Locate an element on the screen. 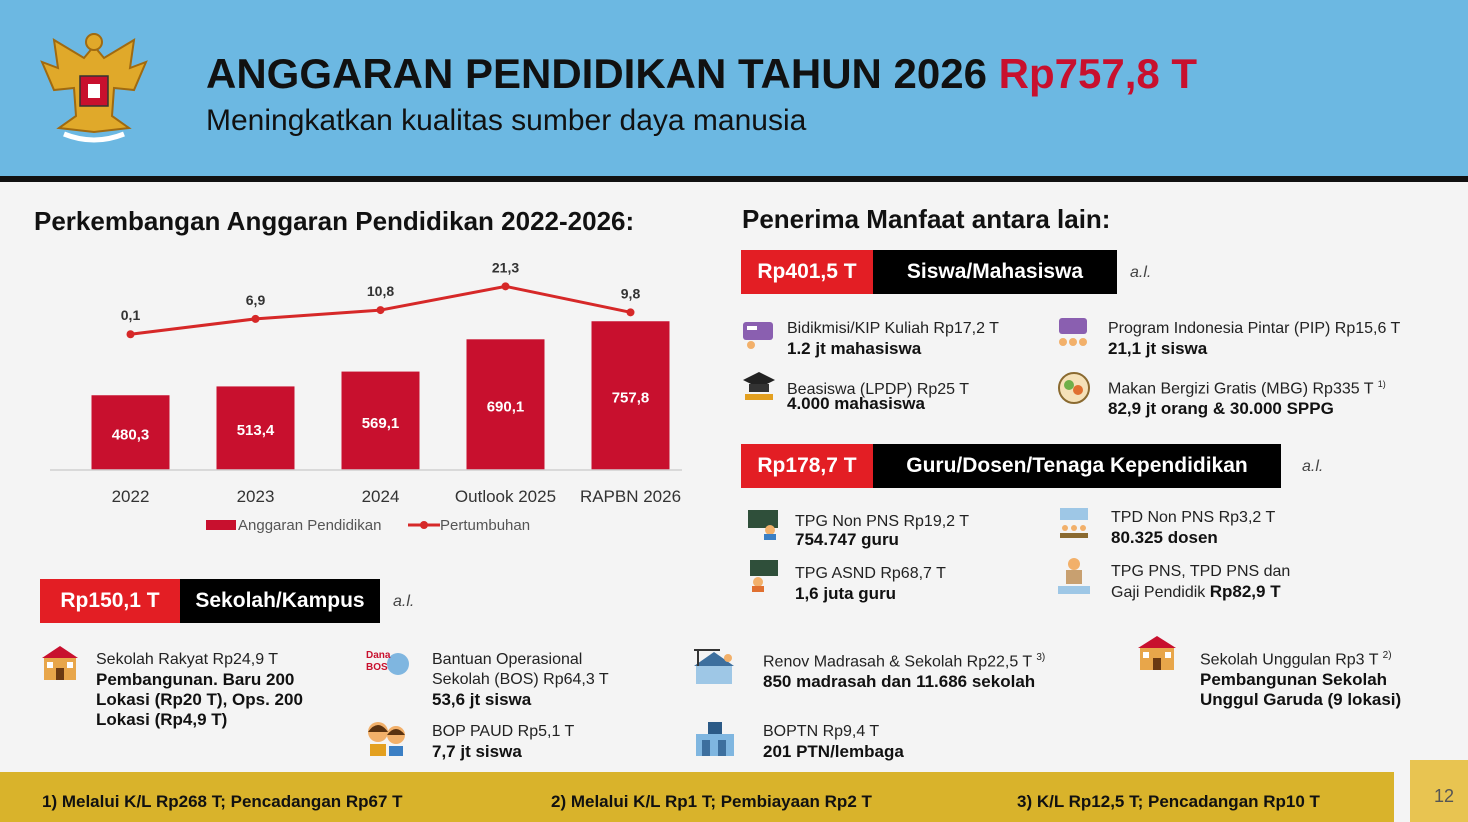  tpg-asnd-detail: 1,6 juta guru is located at coordinates (846, 593).